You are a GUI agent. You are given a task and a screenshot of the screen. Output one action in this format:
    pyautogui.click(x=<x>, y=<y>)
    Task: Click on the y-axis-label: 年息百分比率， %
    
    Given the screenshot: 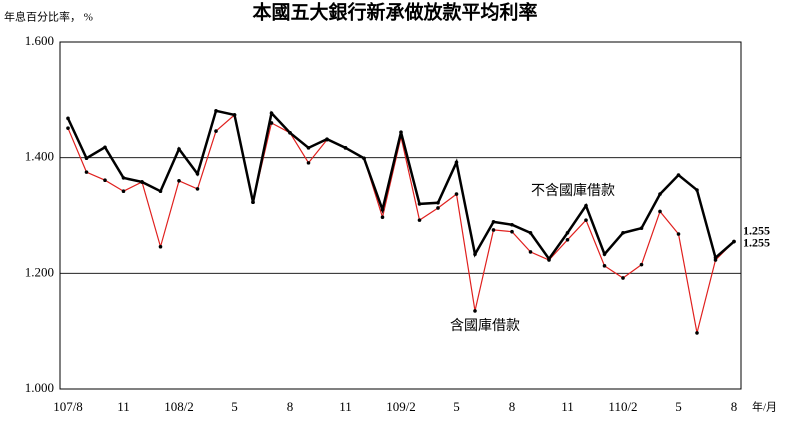 What is the action you would take?
    pyautogui.click(x=48, y=17)
    